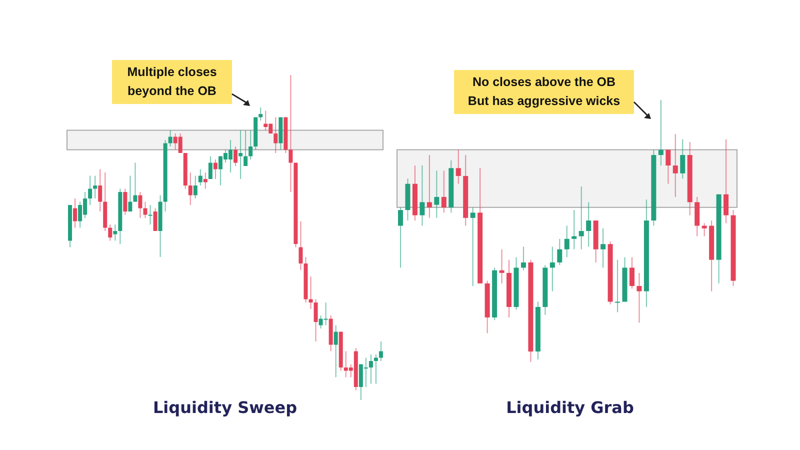 The height and width of the screenshot is (450, 800). I want to click on annotation: No closes above the OB But has aggressive wicks, so click(544, 92).